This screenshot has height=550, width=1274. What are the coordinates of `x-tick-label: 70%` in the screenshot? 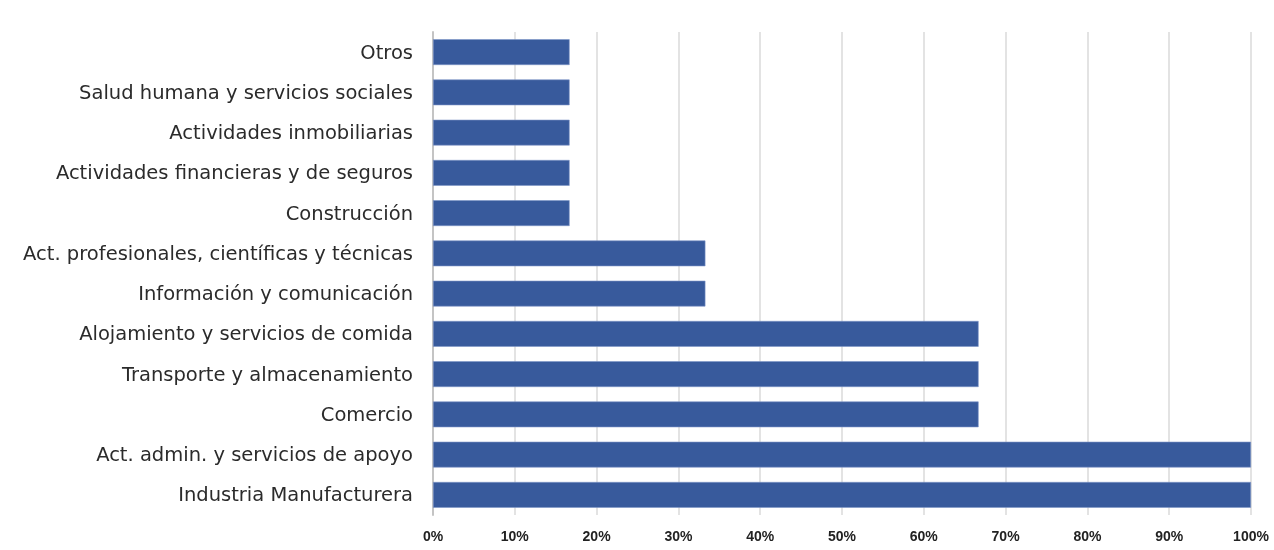 It's located at (1006, 536).